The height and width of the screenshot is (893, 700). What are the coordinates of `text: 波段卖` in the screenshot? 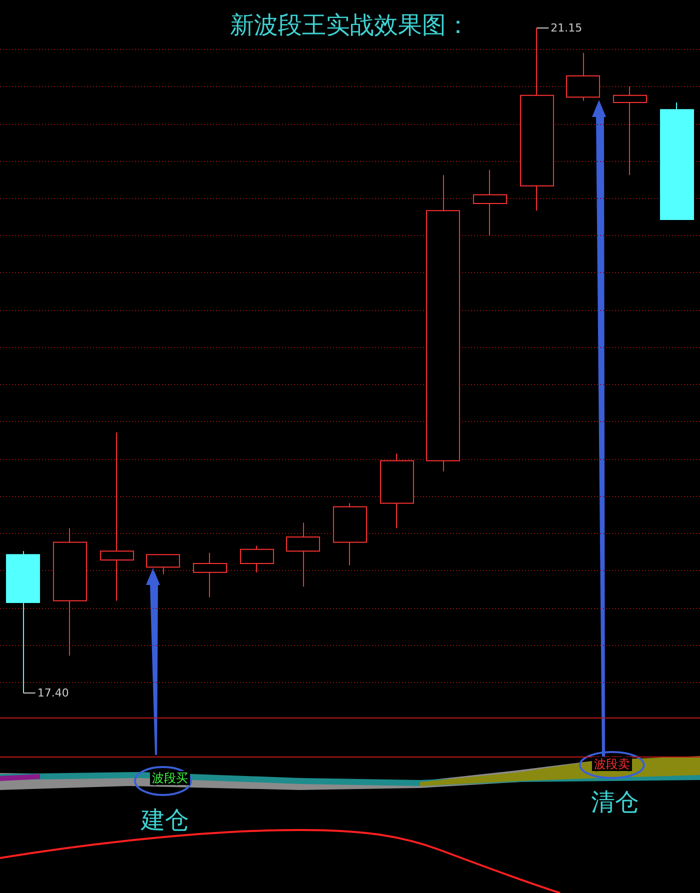 It's located at (612, 764).